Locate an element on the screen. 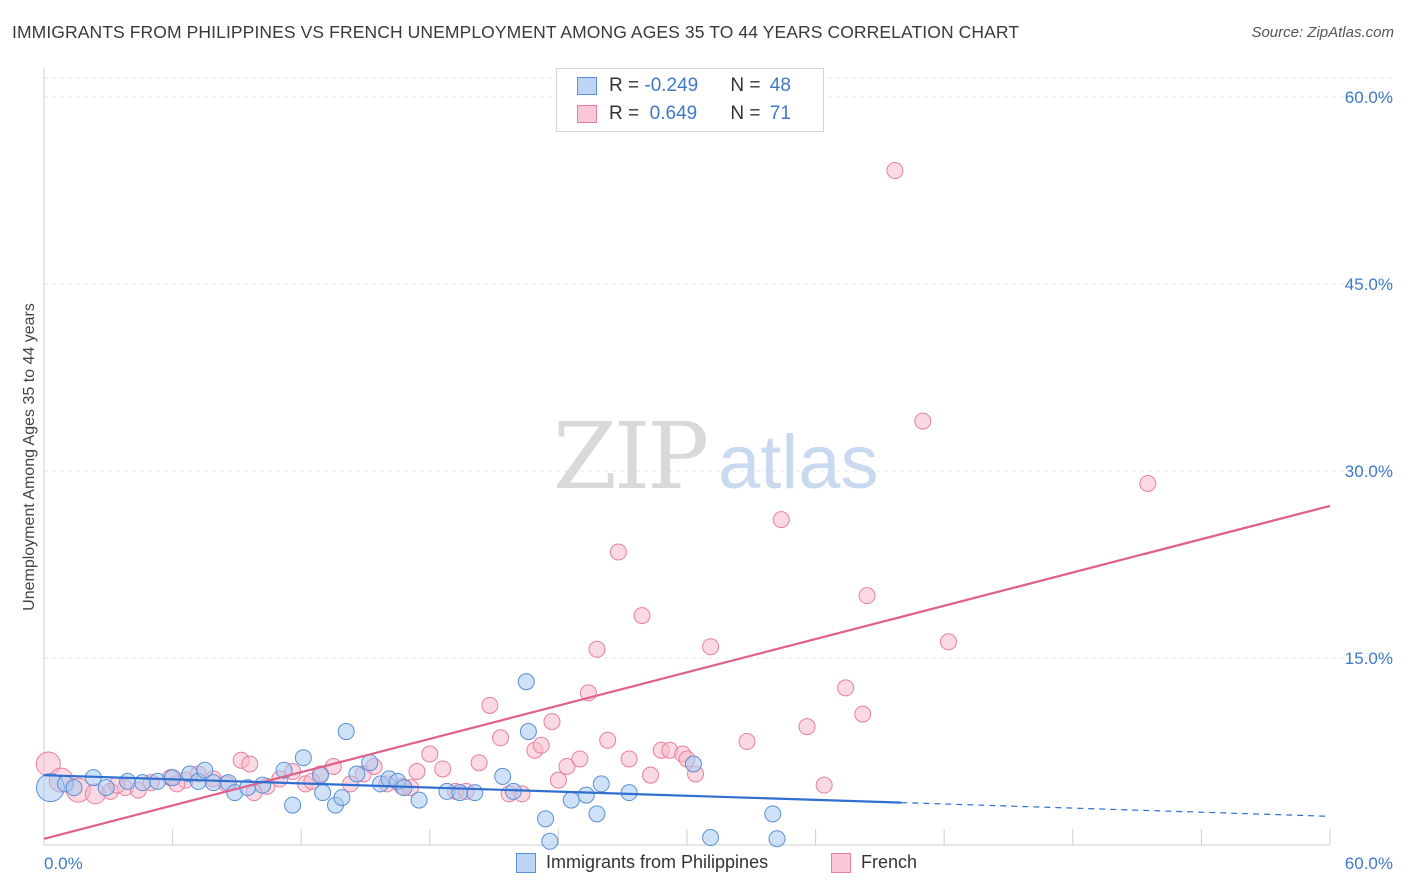  legend-row-french: R = 0.649 N = 71 is located at coordinates (684, 114).